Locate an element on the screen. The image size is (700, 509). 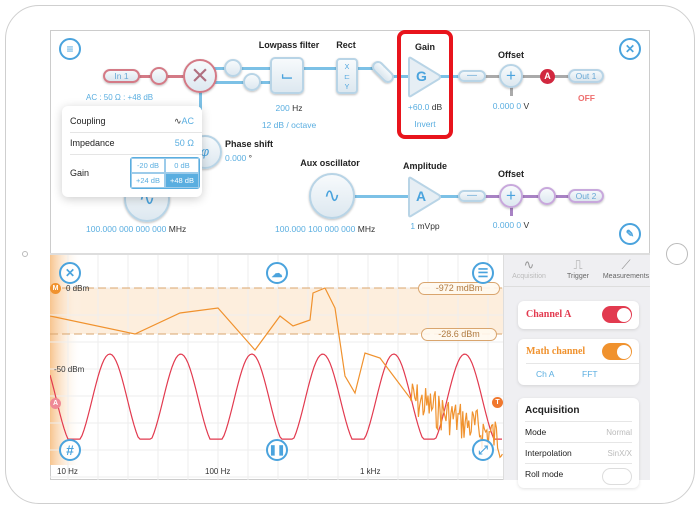
cursor-readout-2: -28.6 dBm is located at coordinates (459, 334).